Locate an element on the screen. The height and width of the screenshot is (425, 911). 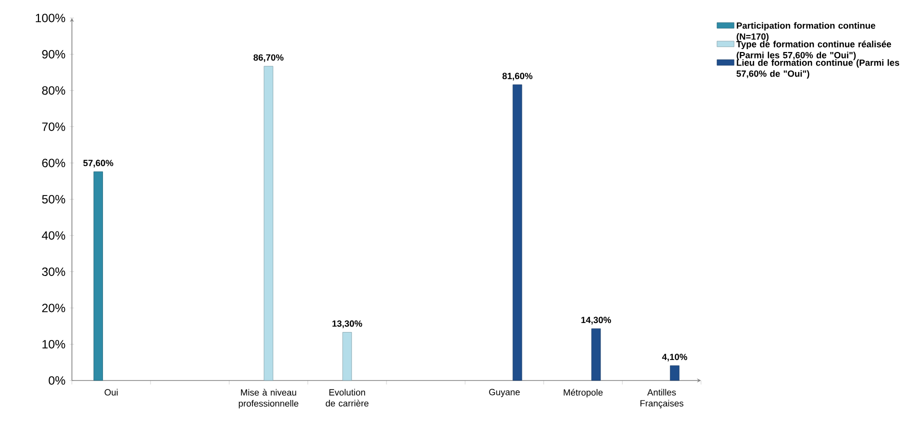
x-tick-label: Mise à niveau professionnelle is located at coordinates (268, 398).